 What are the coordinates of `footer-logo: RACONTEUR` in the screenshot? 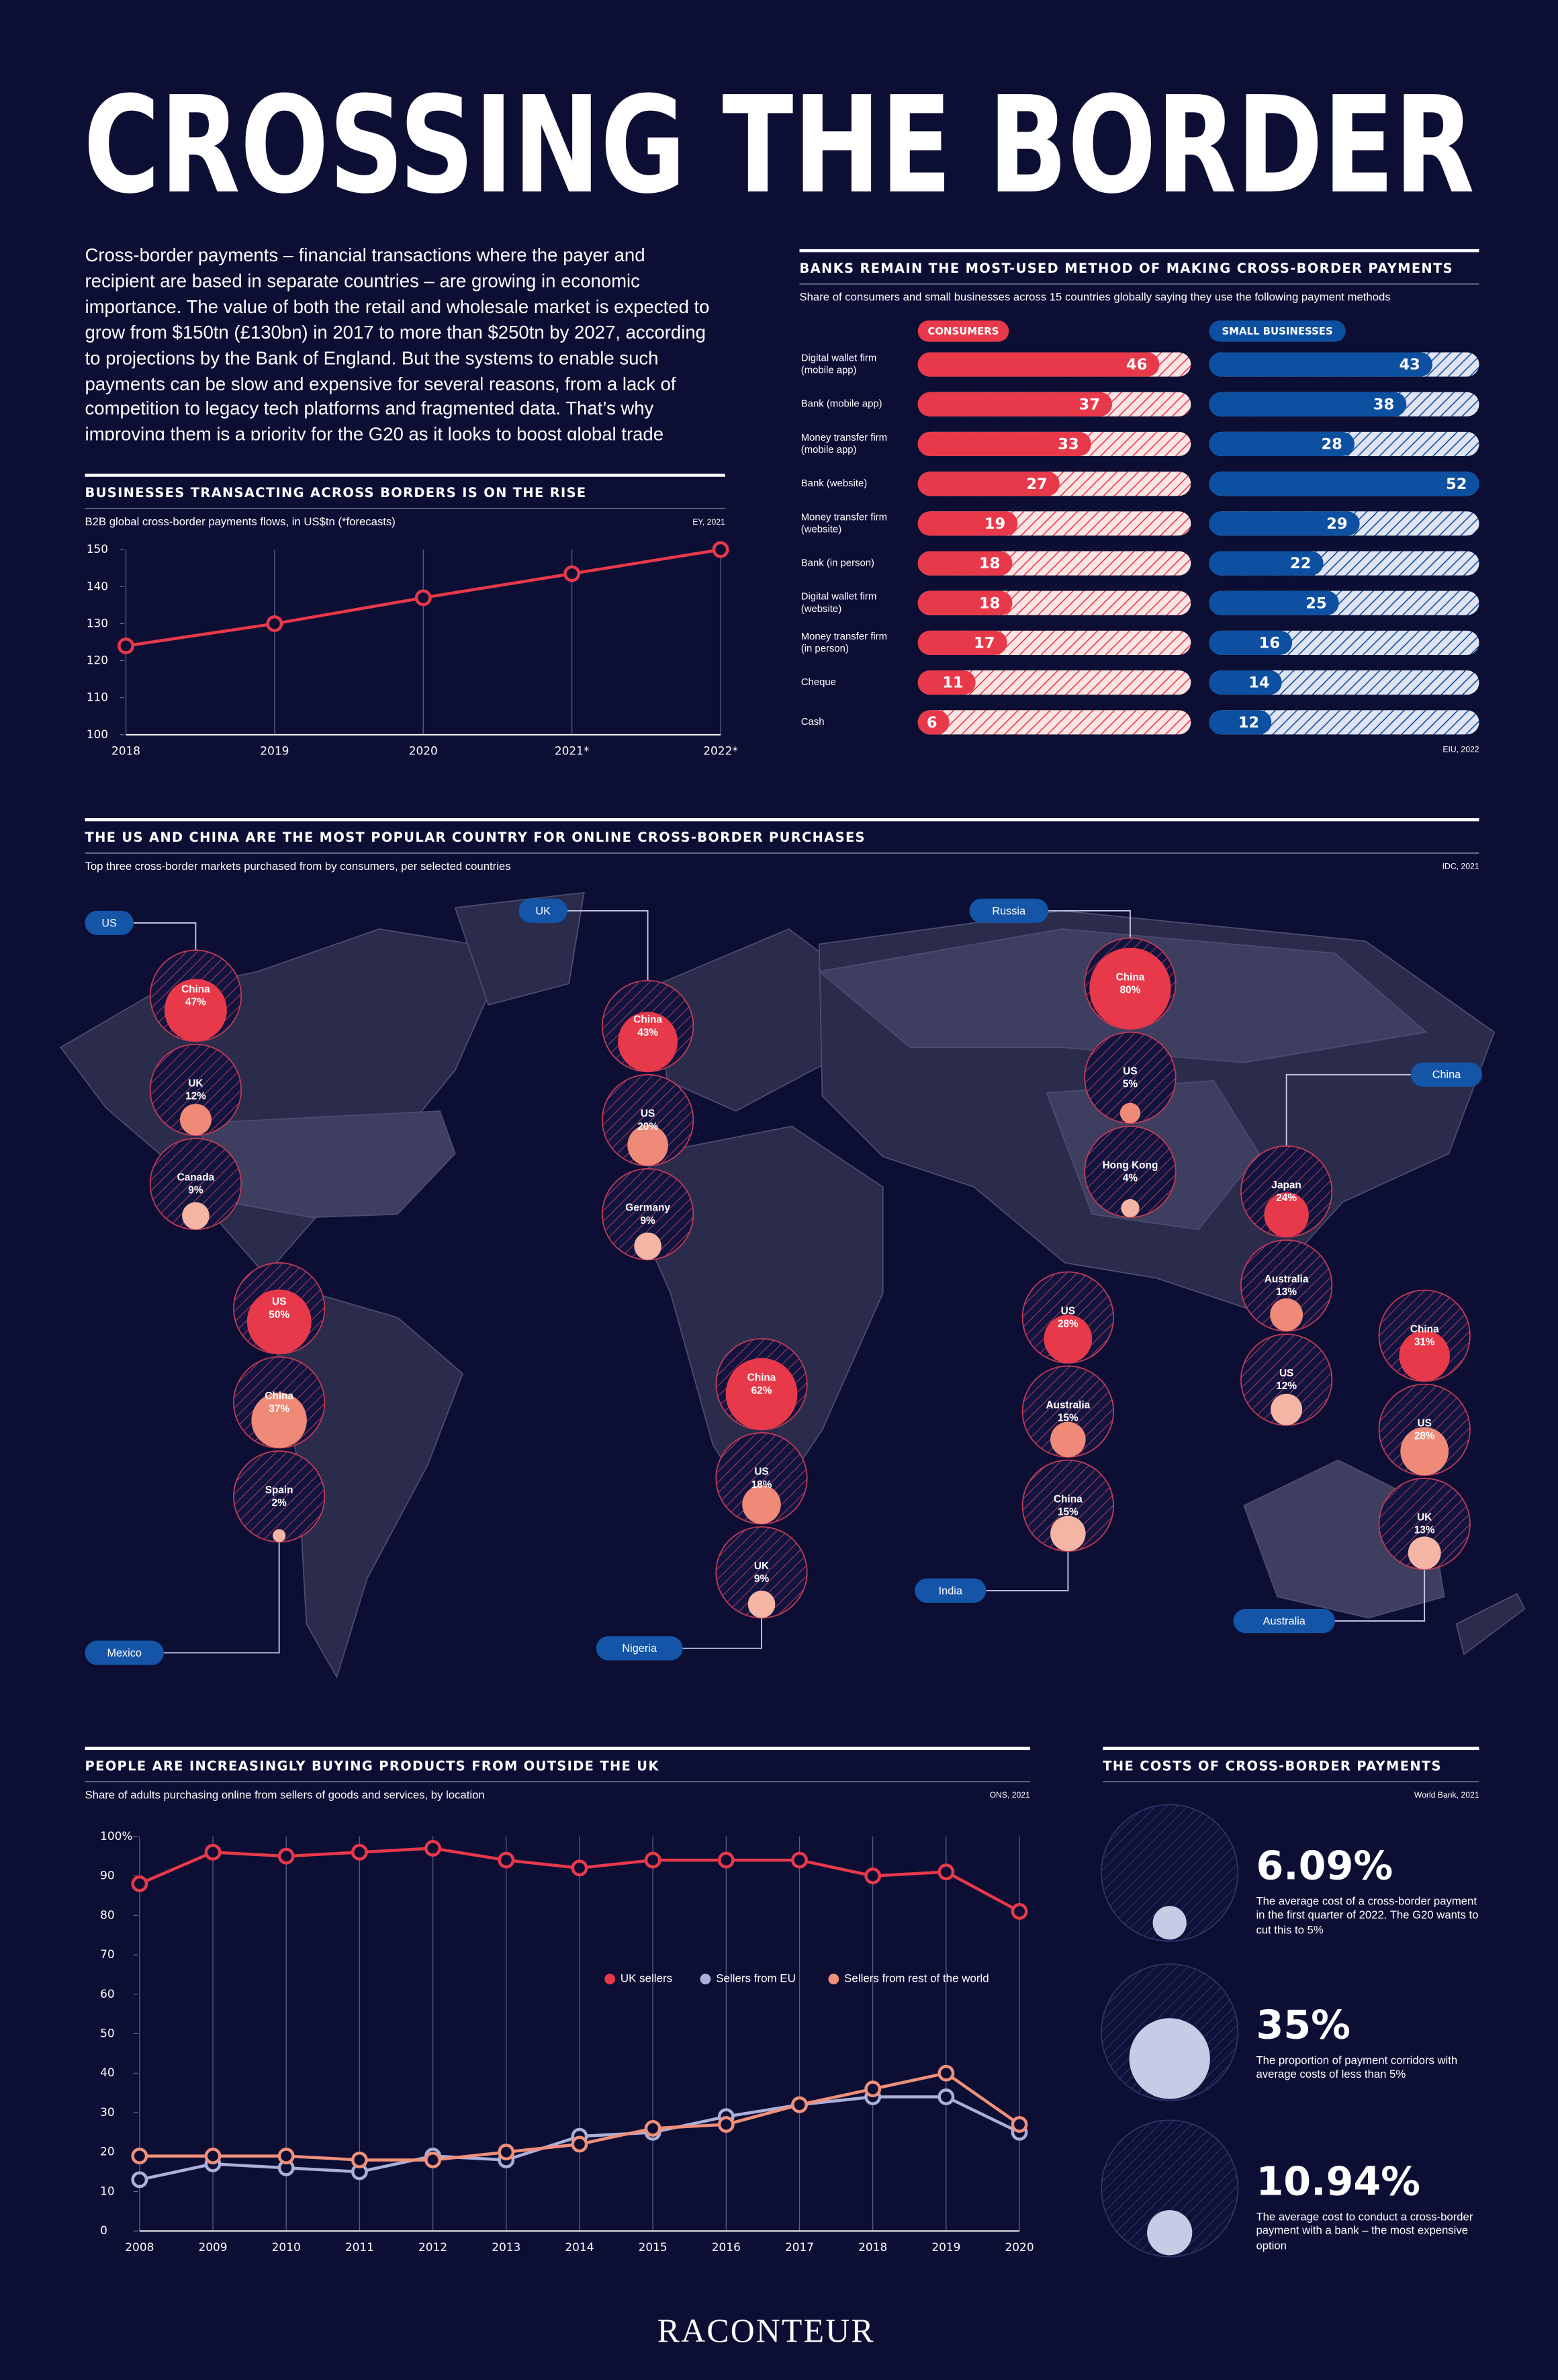 It's located at (766, 2330).